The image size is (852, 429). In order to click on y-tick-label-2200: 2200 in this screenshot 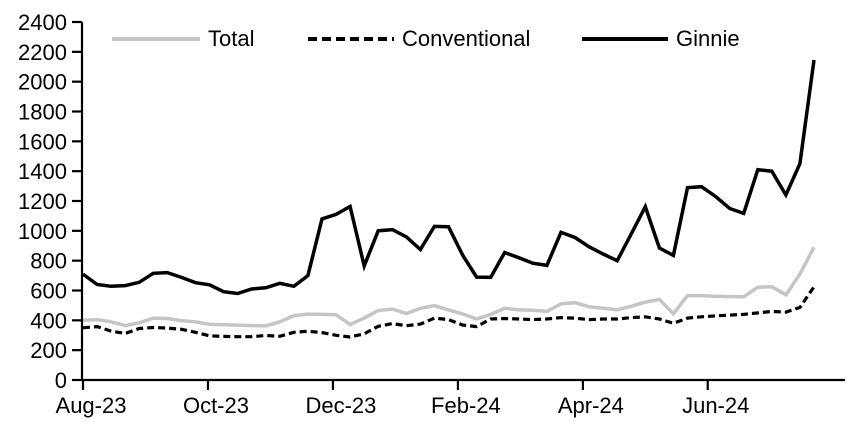, I will do `click(42, 52)`.